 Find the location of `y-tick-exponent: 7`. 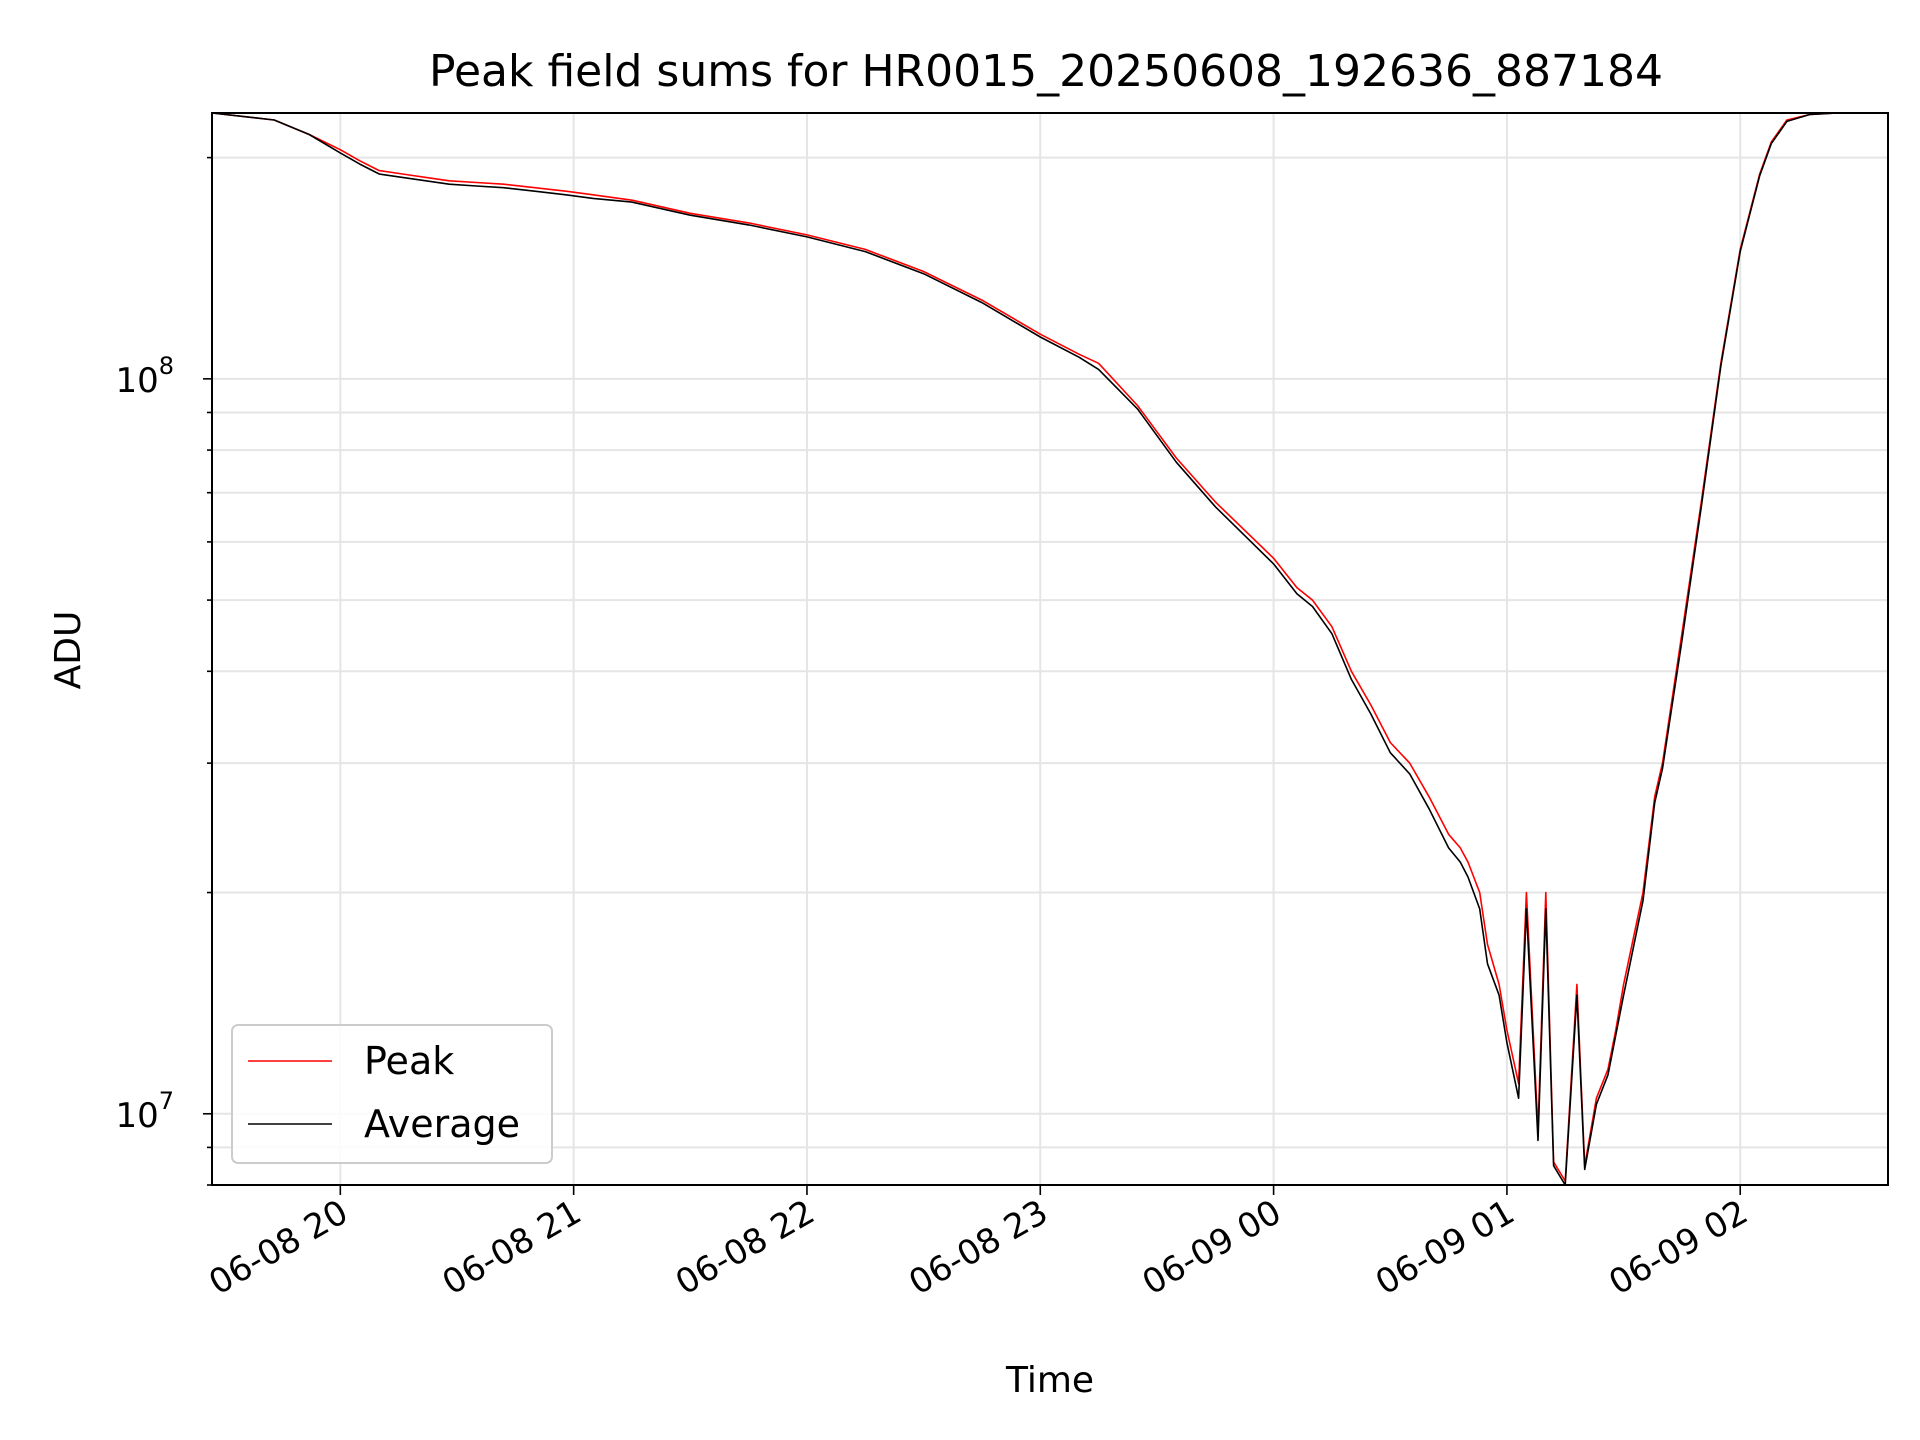

y-tick-exponent: 7 is located at coordinates (166, 1101).